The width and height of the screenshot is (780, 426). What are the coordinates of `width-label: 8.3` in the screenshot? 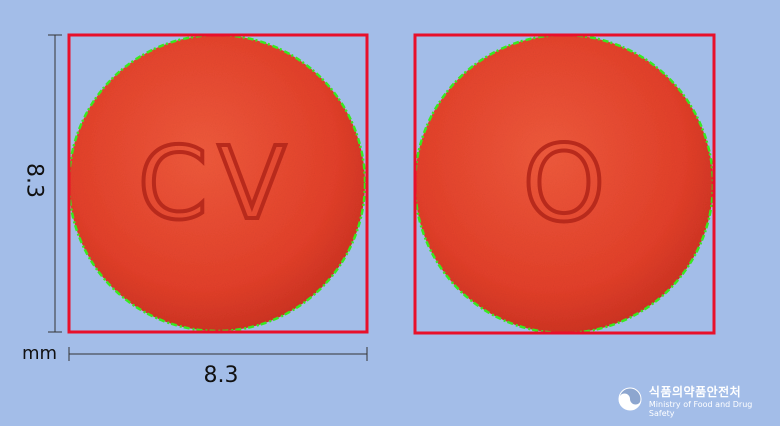 It's located at (221, 375).